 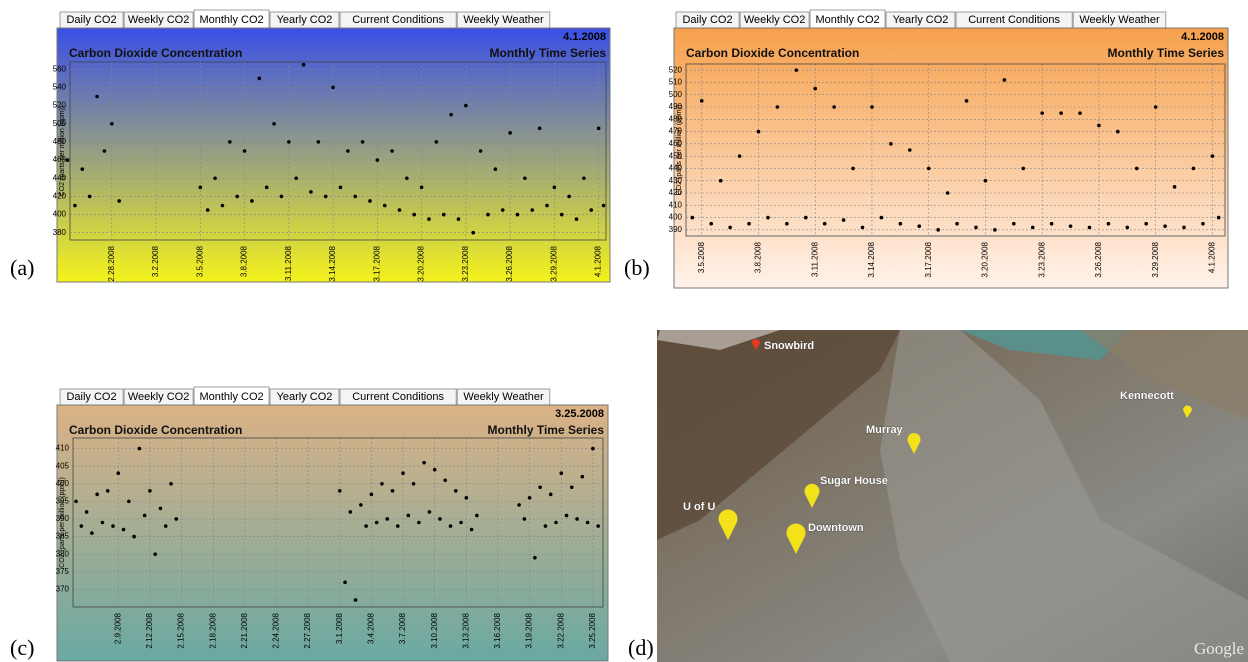 What do you see at coordinates (497, 630) in the screenshot?
I see `x-tick-label: 3.16.2008` at bounding box center [497, 630].